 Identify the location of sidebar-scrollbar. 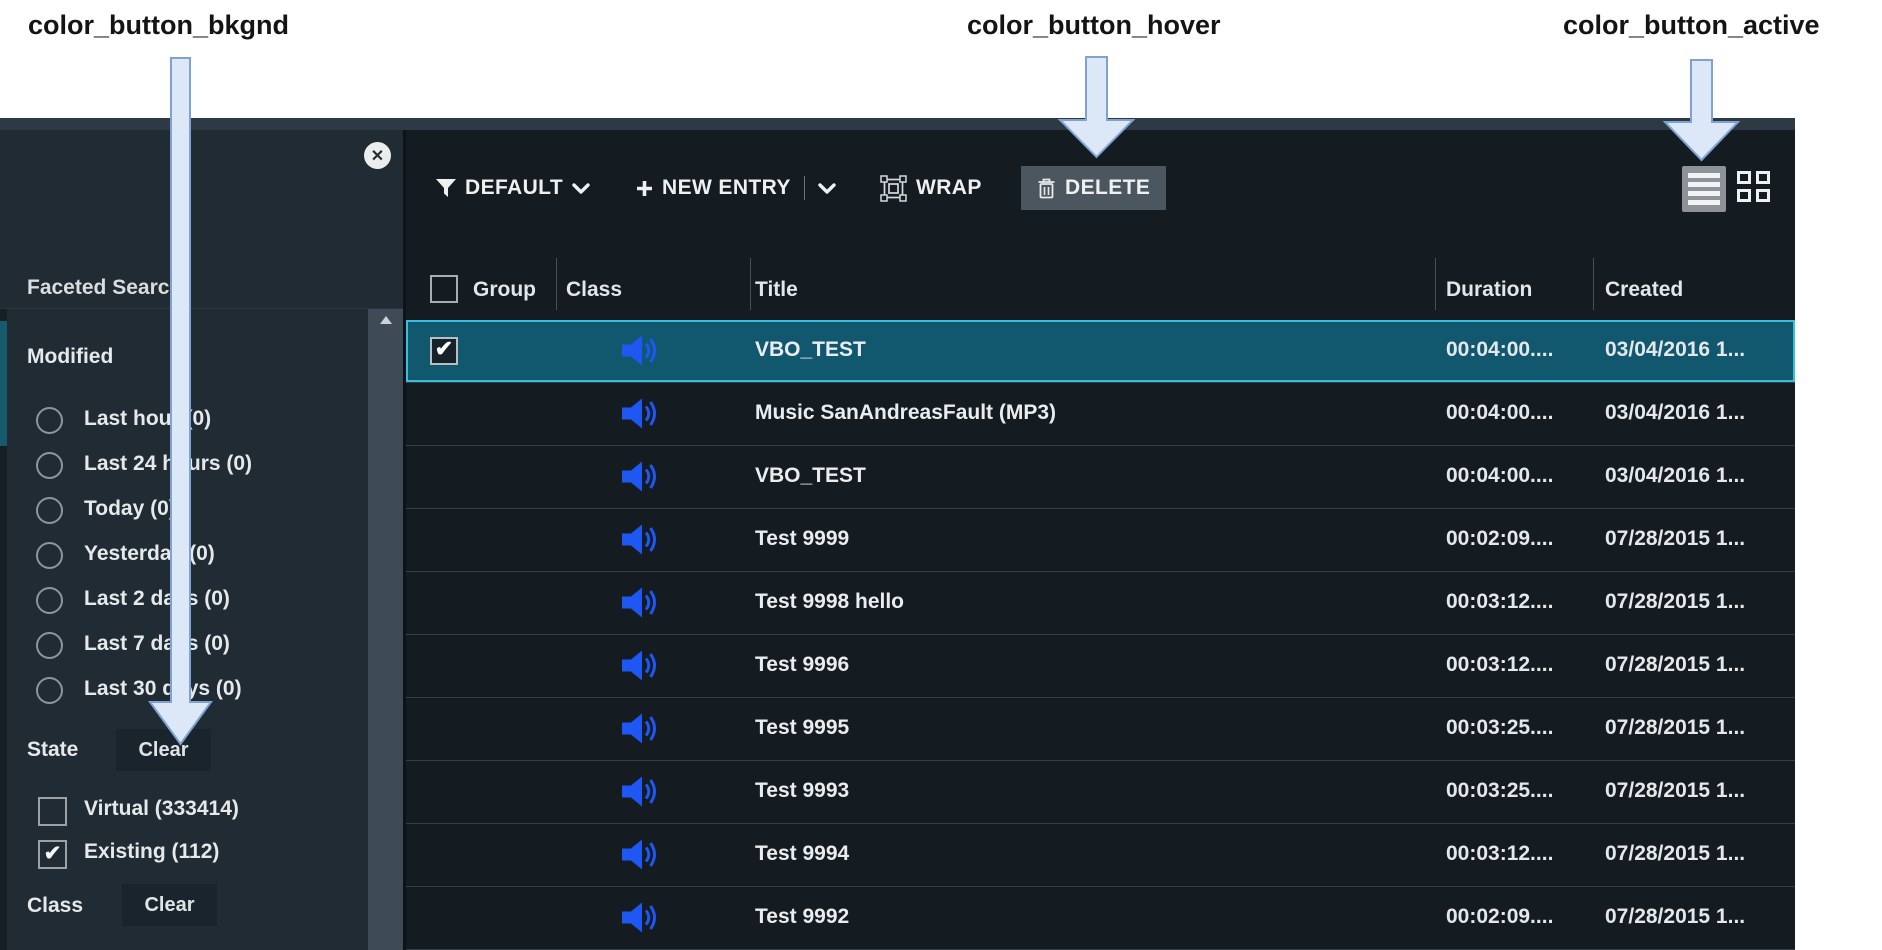
(385, 629).